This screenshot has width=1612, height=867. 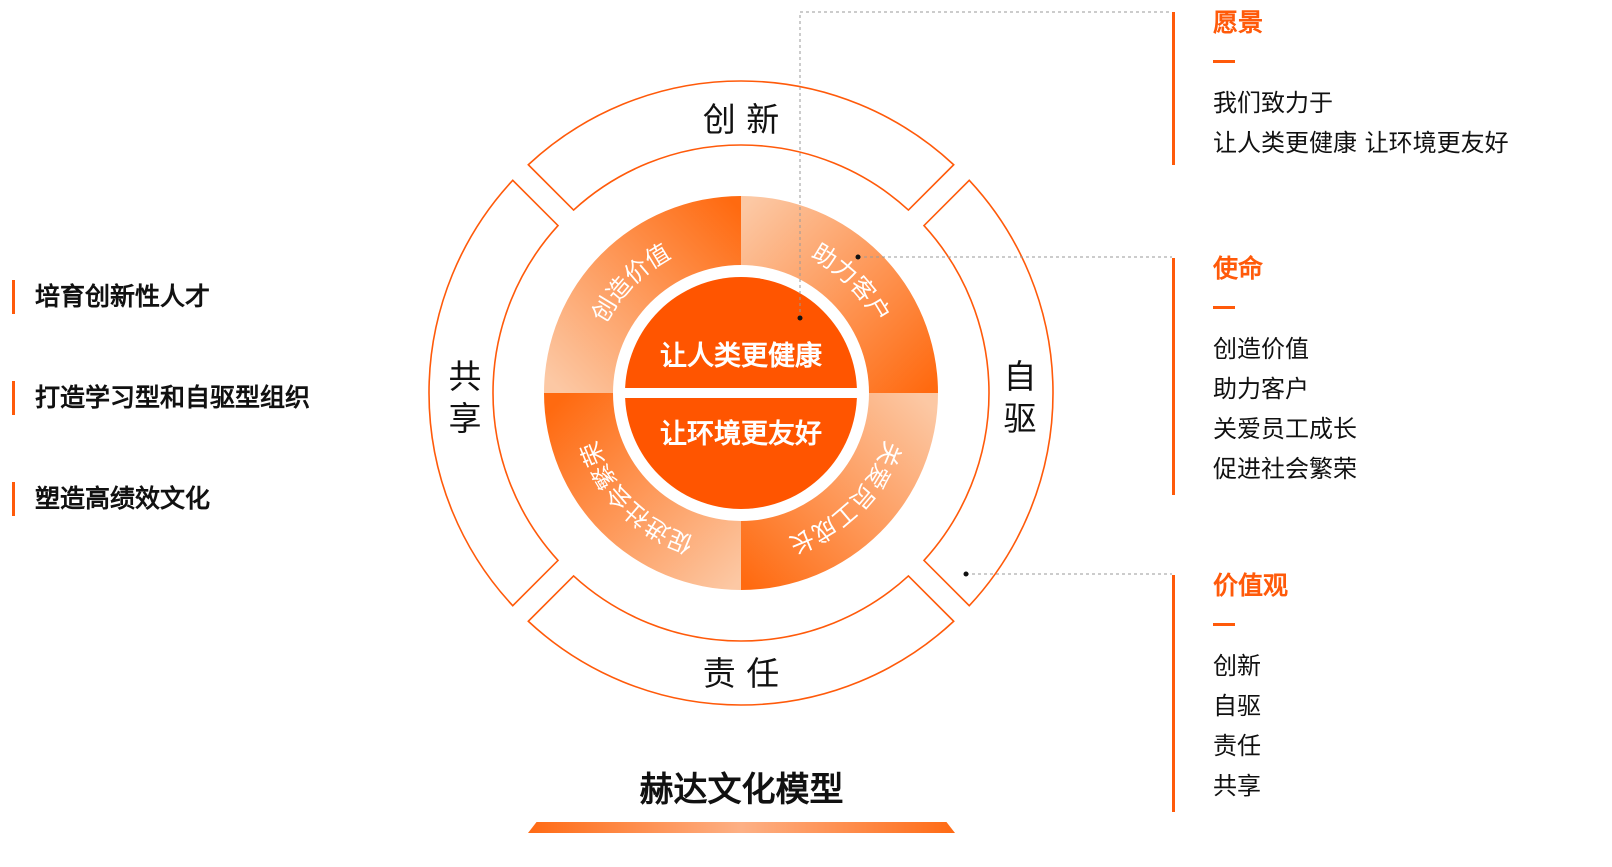 I want to click on model-title: 赫达文化模型, so click(x=741, y=790).